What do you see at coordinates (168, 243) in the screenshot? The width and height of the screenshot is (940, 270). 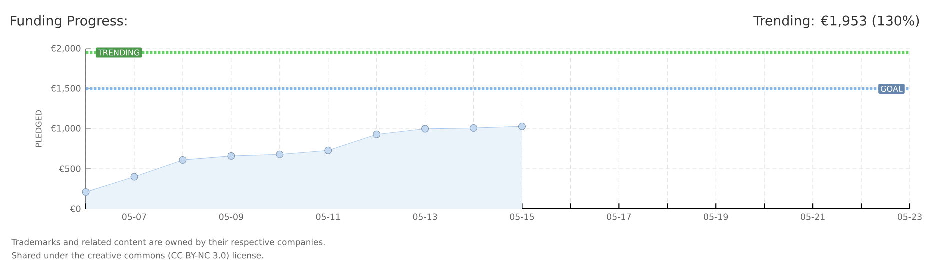 I see `text: Trademarks and related content are owned by their respective companies.` at bounding box center [168, 243].